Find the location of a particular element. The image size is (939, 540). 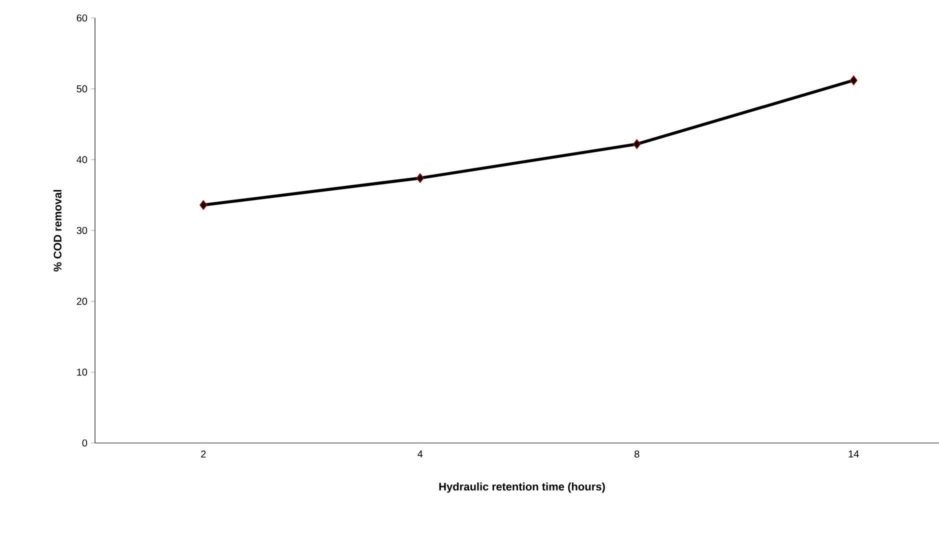

y-tick-label: 60 is located at coordinates (82, 18).